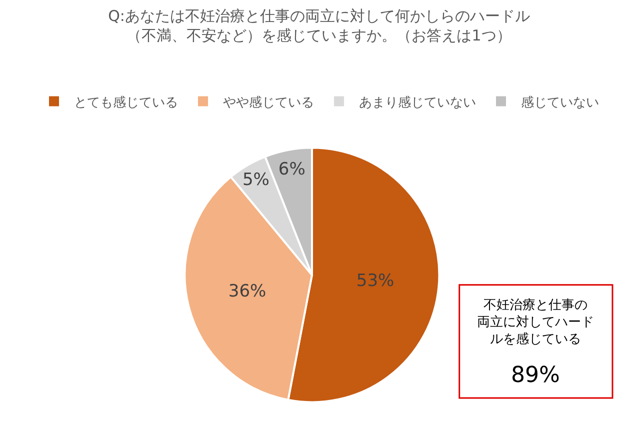 The height and width of the screenshot is (422, 638). I want to click on data-label: 6%, so click(292, 170).